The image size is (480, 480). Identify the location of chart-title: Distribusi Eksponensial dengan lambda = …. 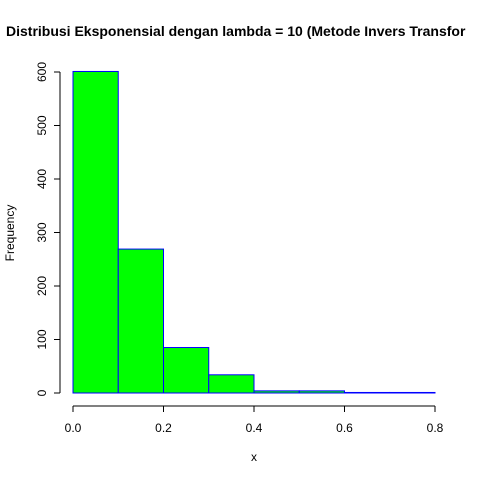
(236, 31).